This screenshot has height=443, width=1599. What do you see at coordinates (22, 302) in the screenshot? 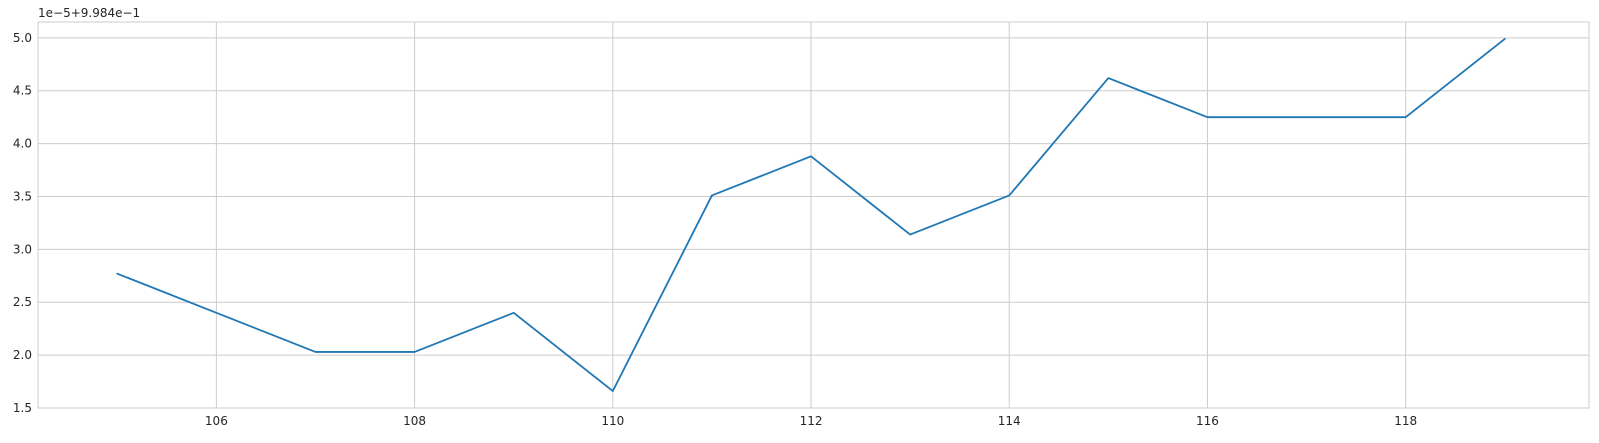
I see `y-tick-label: 2.5` at bounding box center [22, 302].